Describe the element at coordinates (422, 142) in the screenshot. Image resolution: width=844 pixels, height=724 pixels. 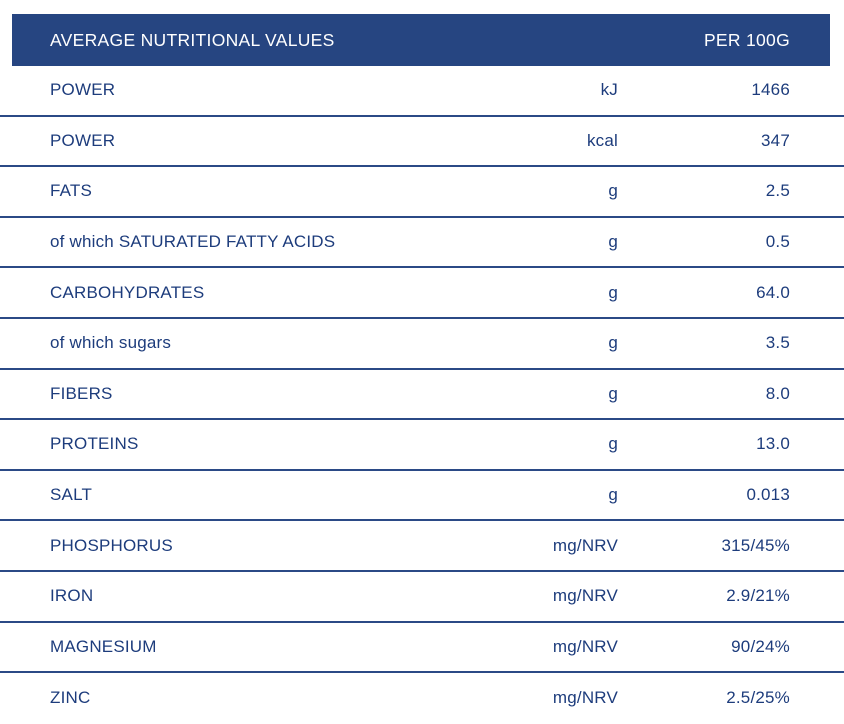
I see `table-row: POWER kcal 347` at that location.